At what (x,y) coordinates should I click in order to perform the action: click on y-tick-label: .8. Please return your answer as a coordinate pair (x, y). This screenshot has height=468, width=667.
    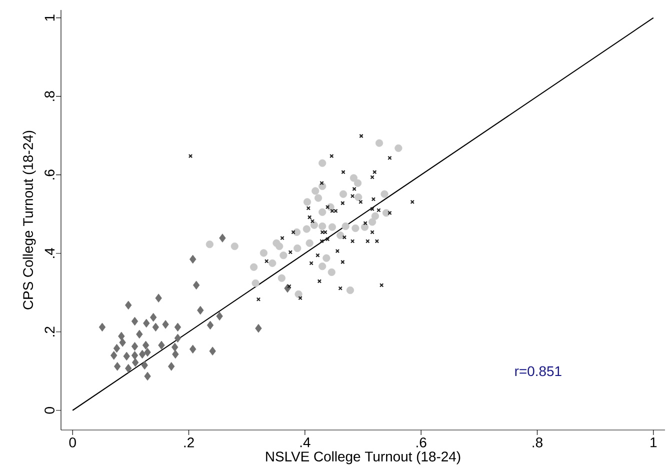
    Looking at the image, I should click on (49, 96).